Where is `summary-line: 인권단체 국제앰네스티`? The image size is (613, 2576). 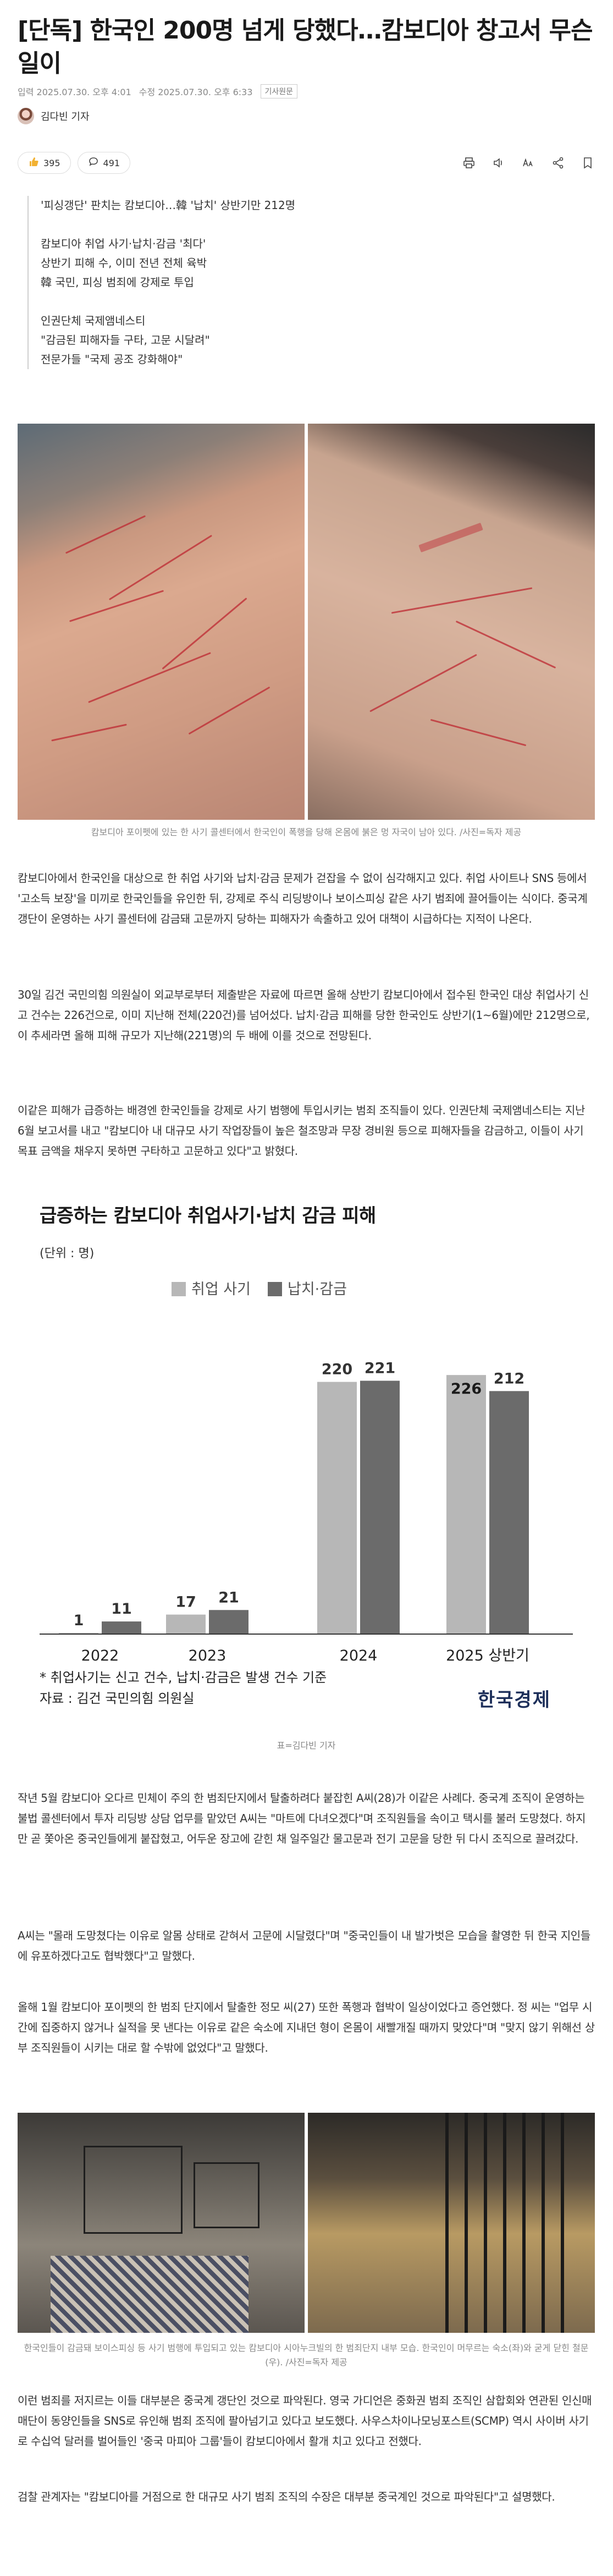
summary-line: 인권단체 국제앰네스티 is located at coordinates (93, 320).